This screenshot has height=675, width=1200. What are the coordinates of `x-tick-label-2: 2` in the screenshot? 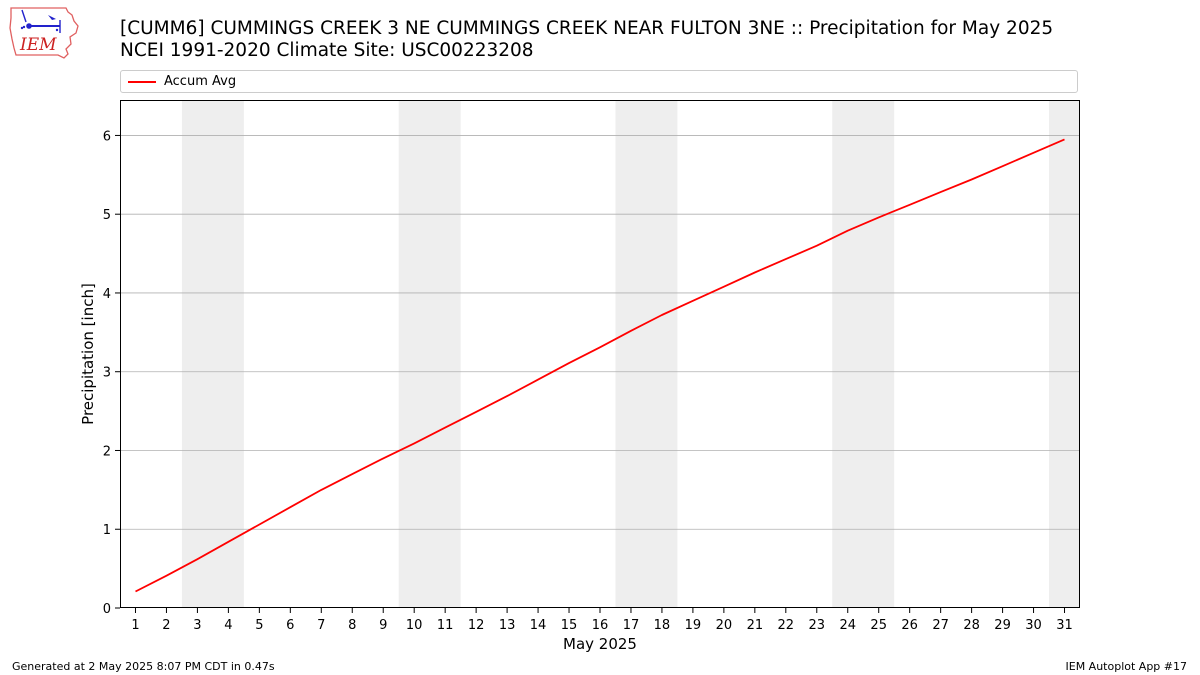 It's located at (166, 625).